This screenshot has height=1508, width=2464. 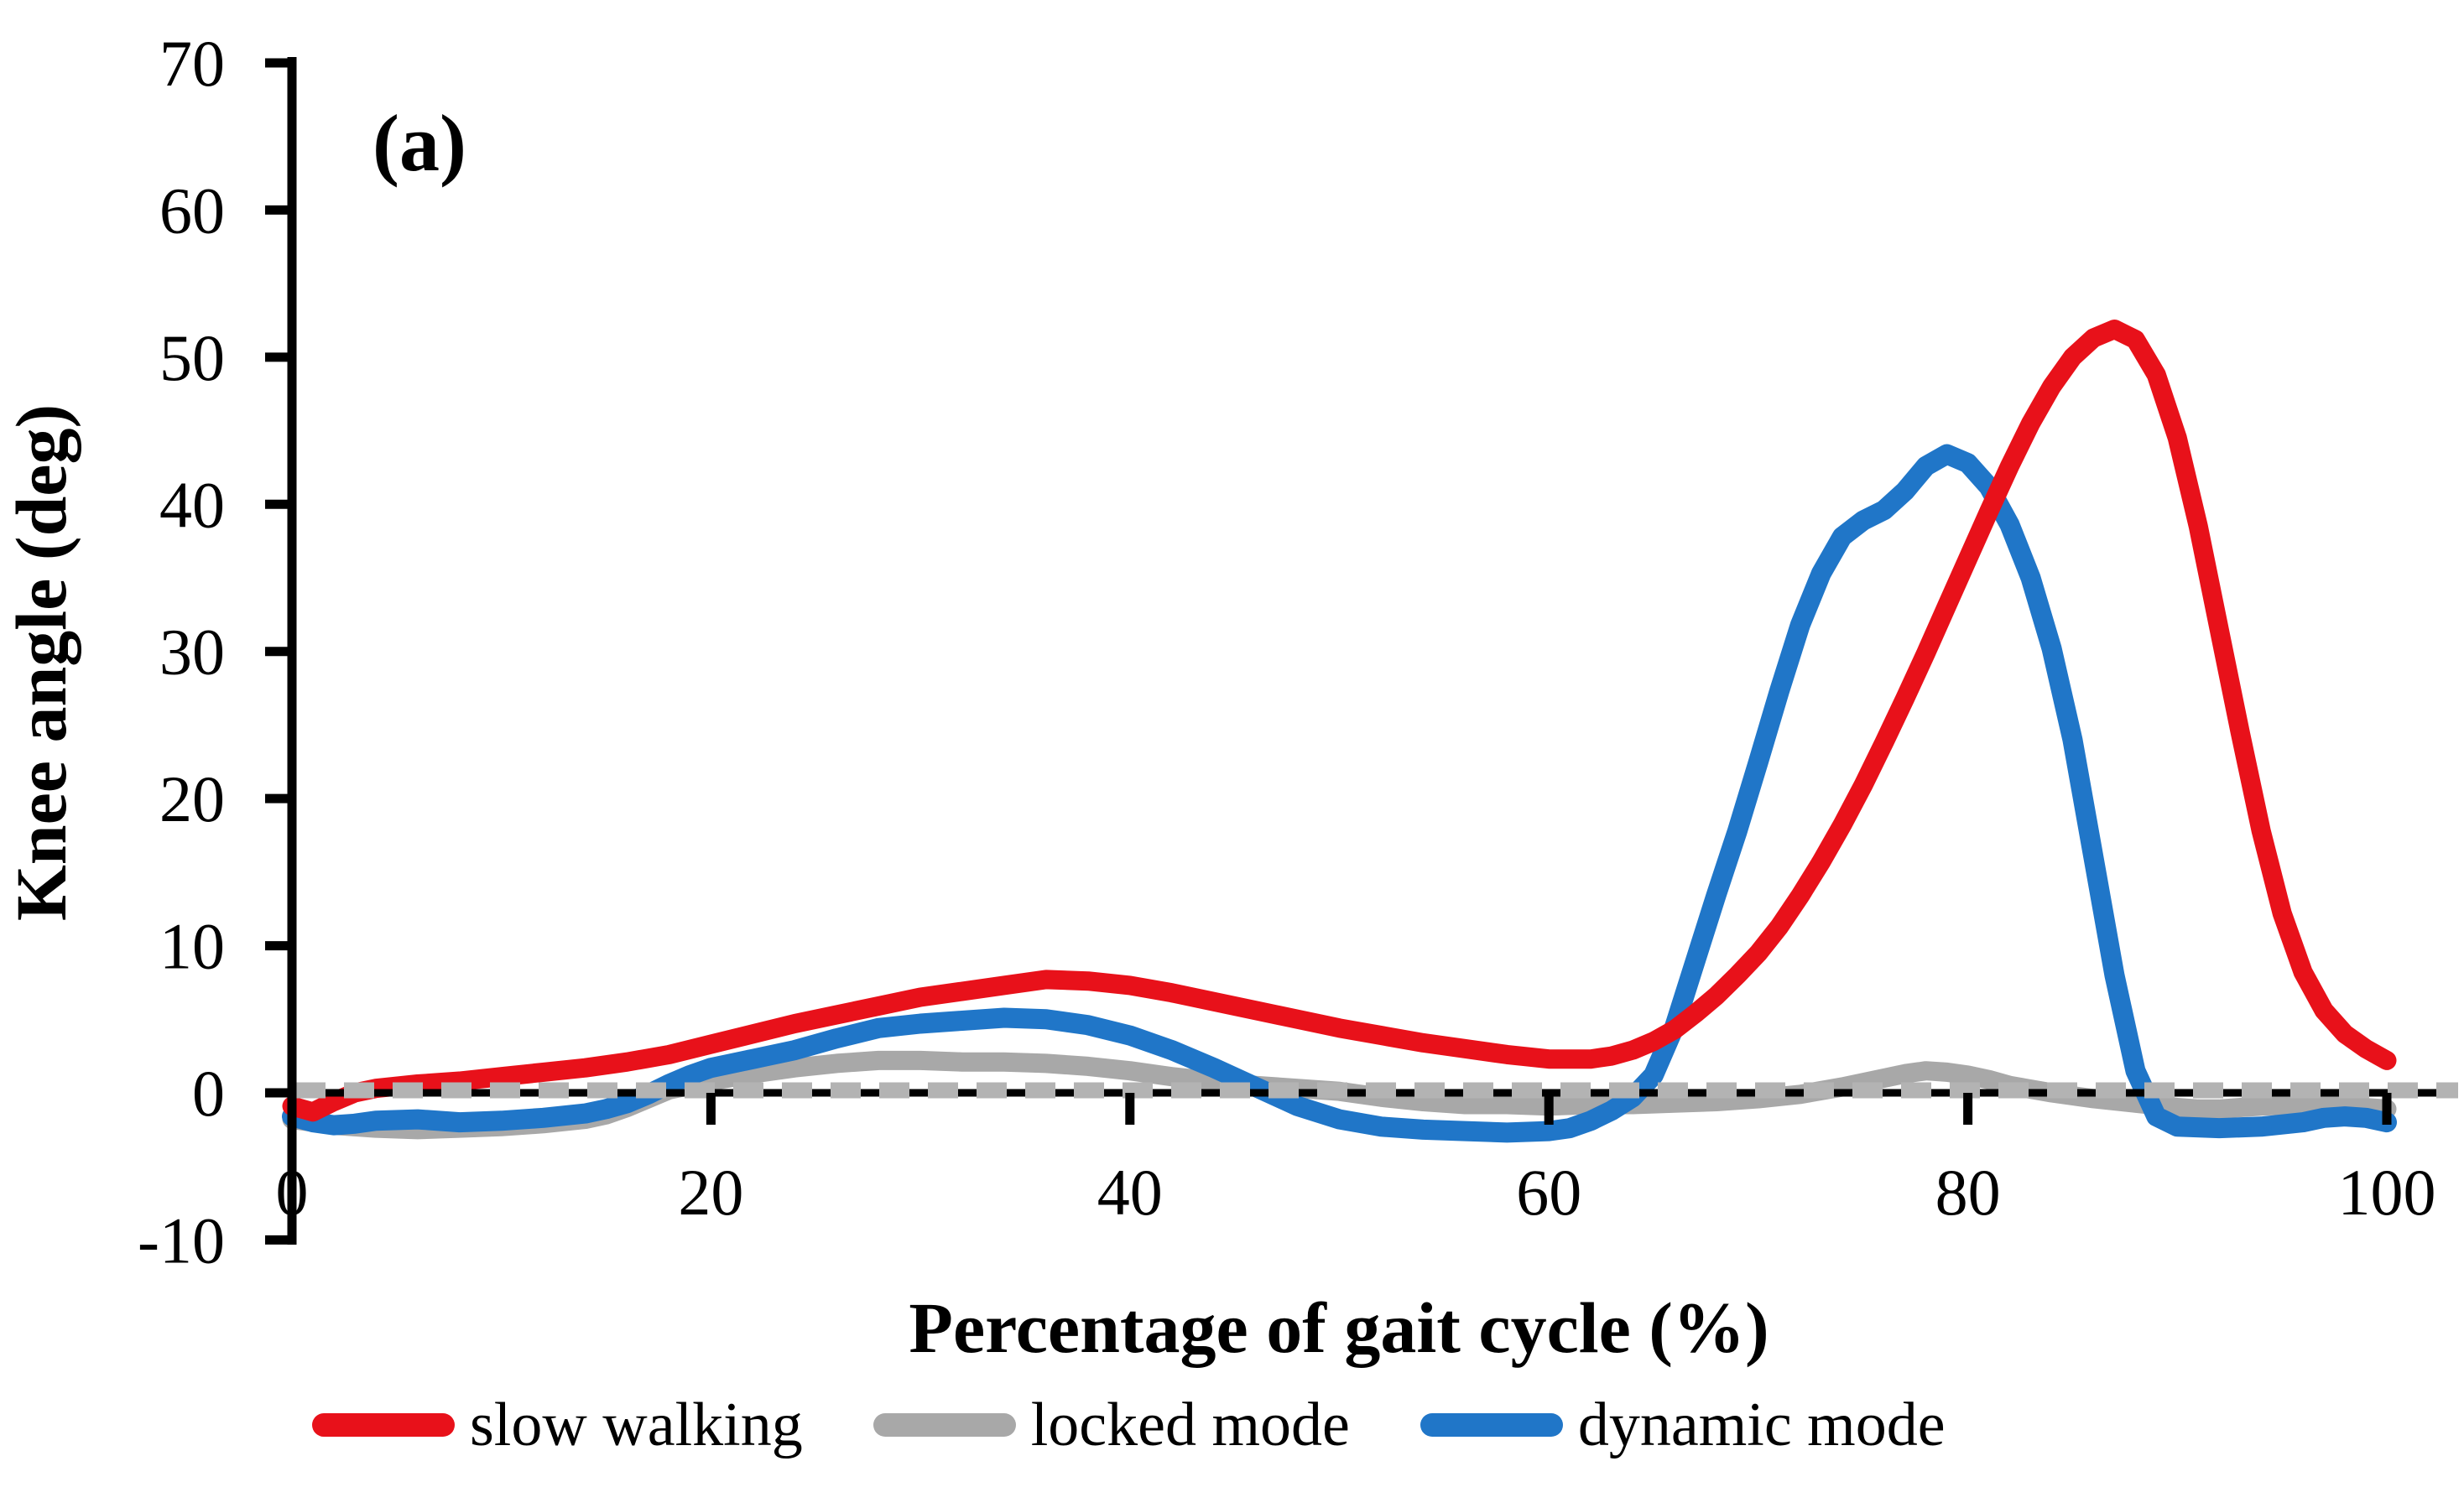 I want to click on y-tick-label: 30, so click(x=192, y=652).